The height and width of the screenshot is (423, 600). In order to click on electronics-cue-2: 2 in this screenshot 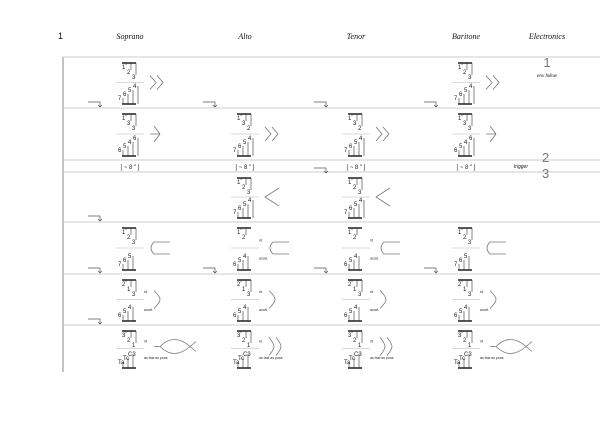, I will do `click(545, 157)`.